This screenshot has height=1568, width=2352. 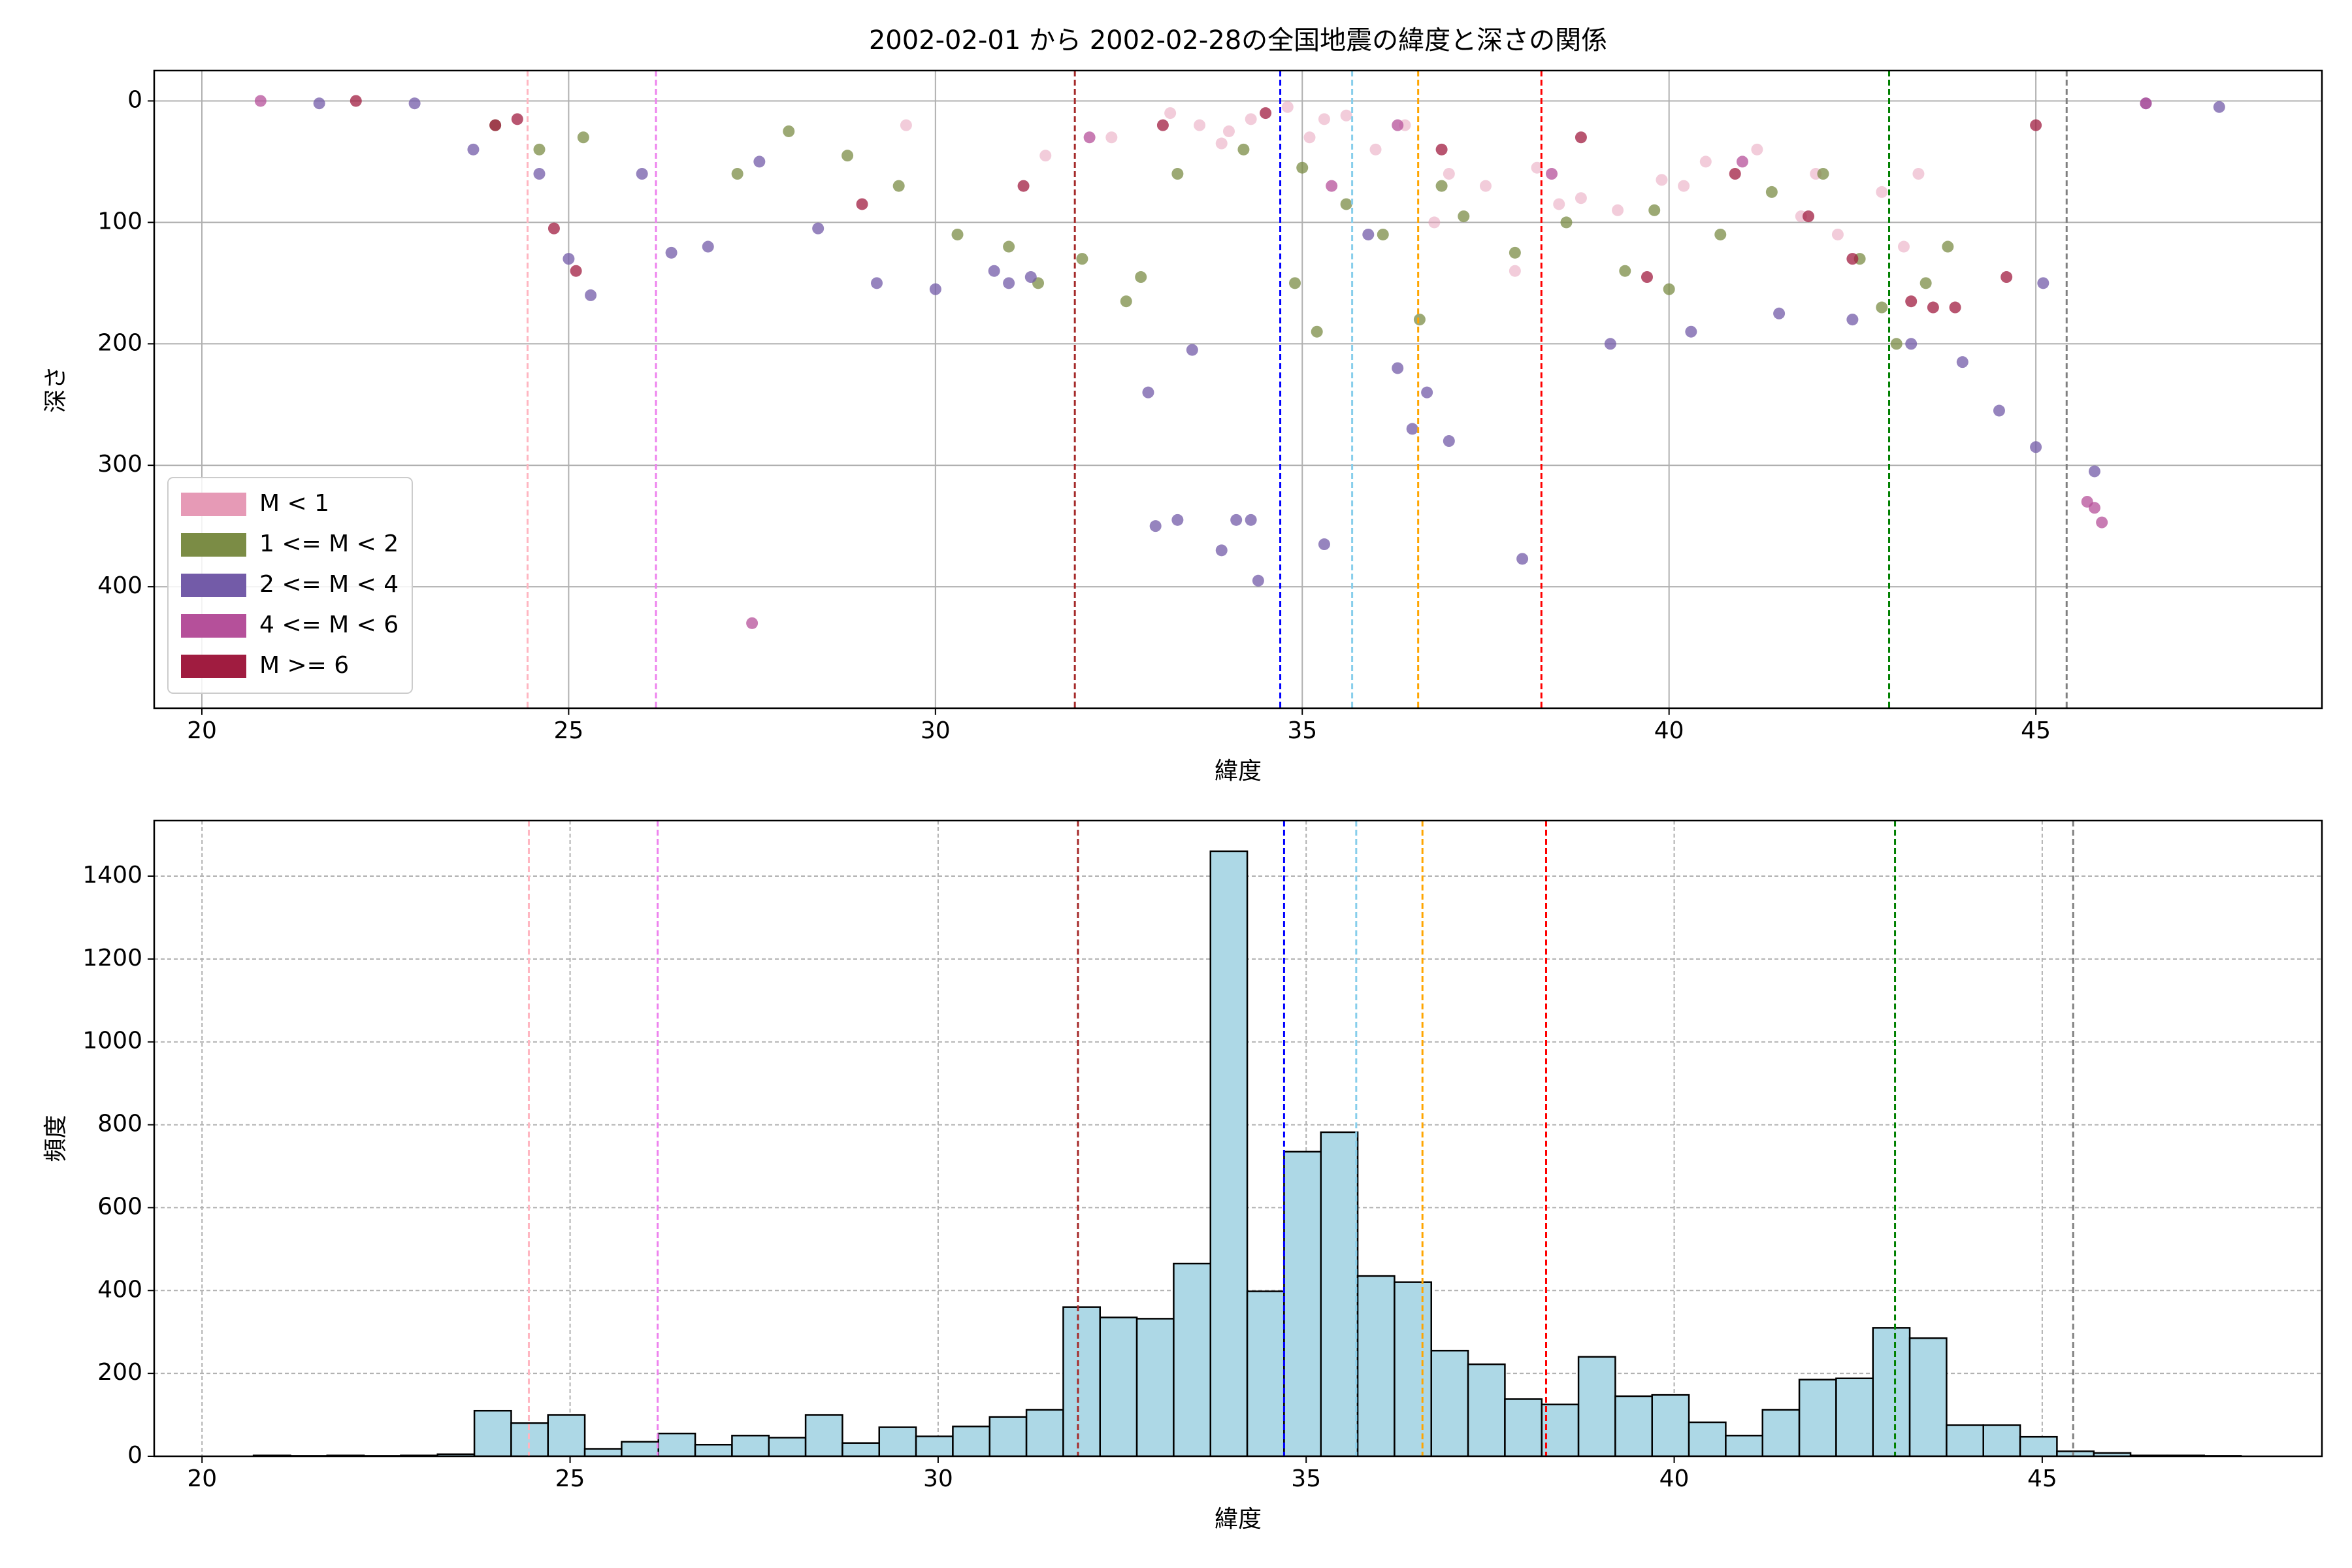 What do you see at coordinates (2036, 730) in the screenshot?
I see `x-tick-label: 45` at bounding box center [2036, 730].